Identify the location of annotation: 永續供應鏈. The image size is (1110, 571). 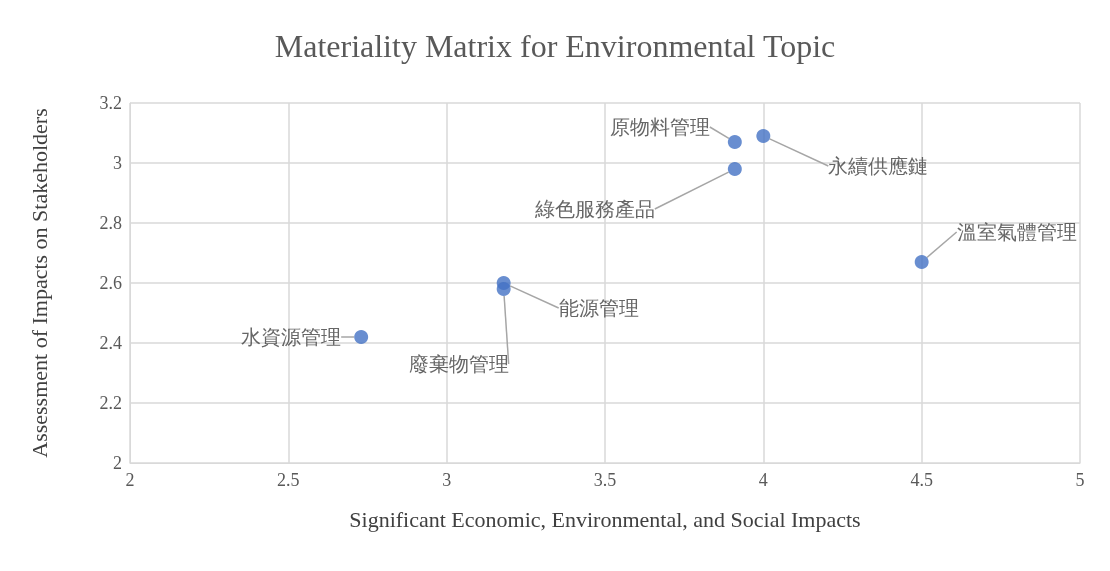
(878, 166).